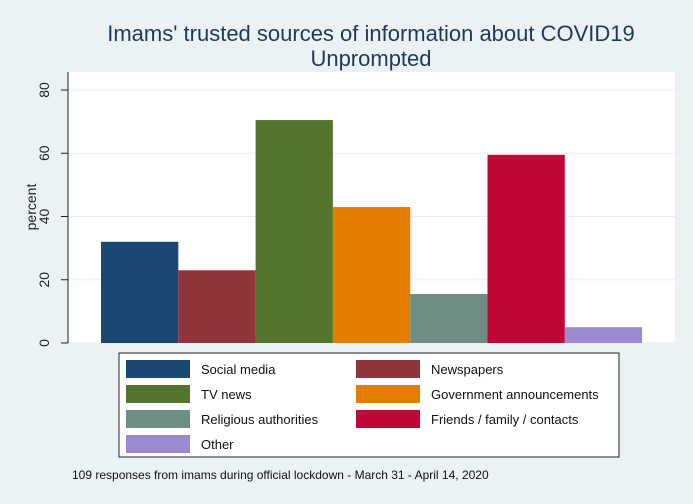  I want to click on chart-subtitle: Unprompted, so click(370, 58).